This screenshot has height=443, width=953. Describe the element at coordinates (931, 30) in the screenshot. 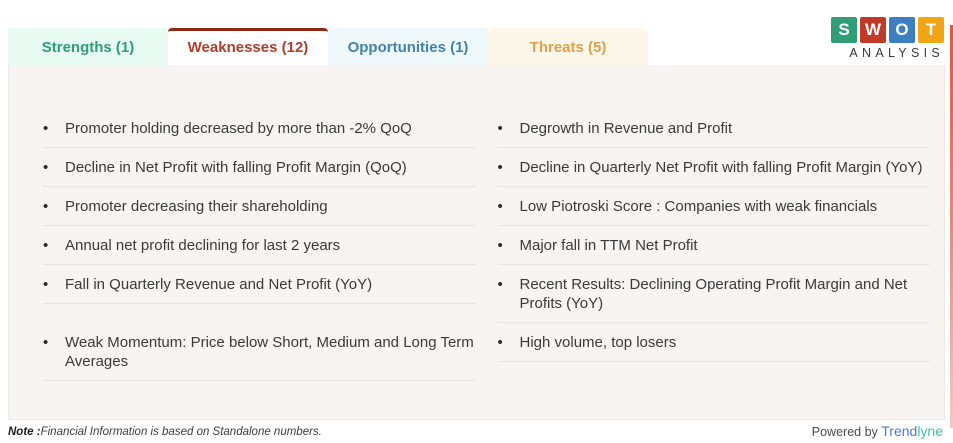

I see `logo-letter-t: T` at that location.